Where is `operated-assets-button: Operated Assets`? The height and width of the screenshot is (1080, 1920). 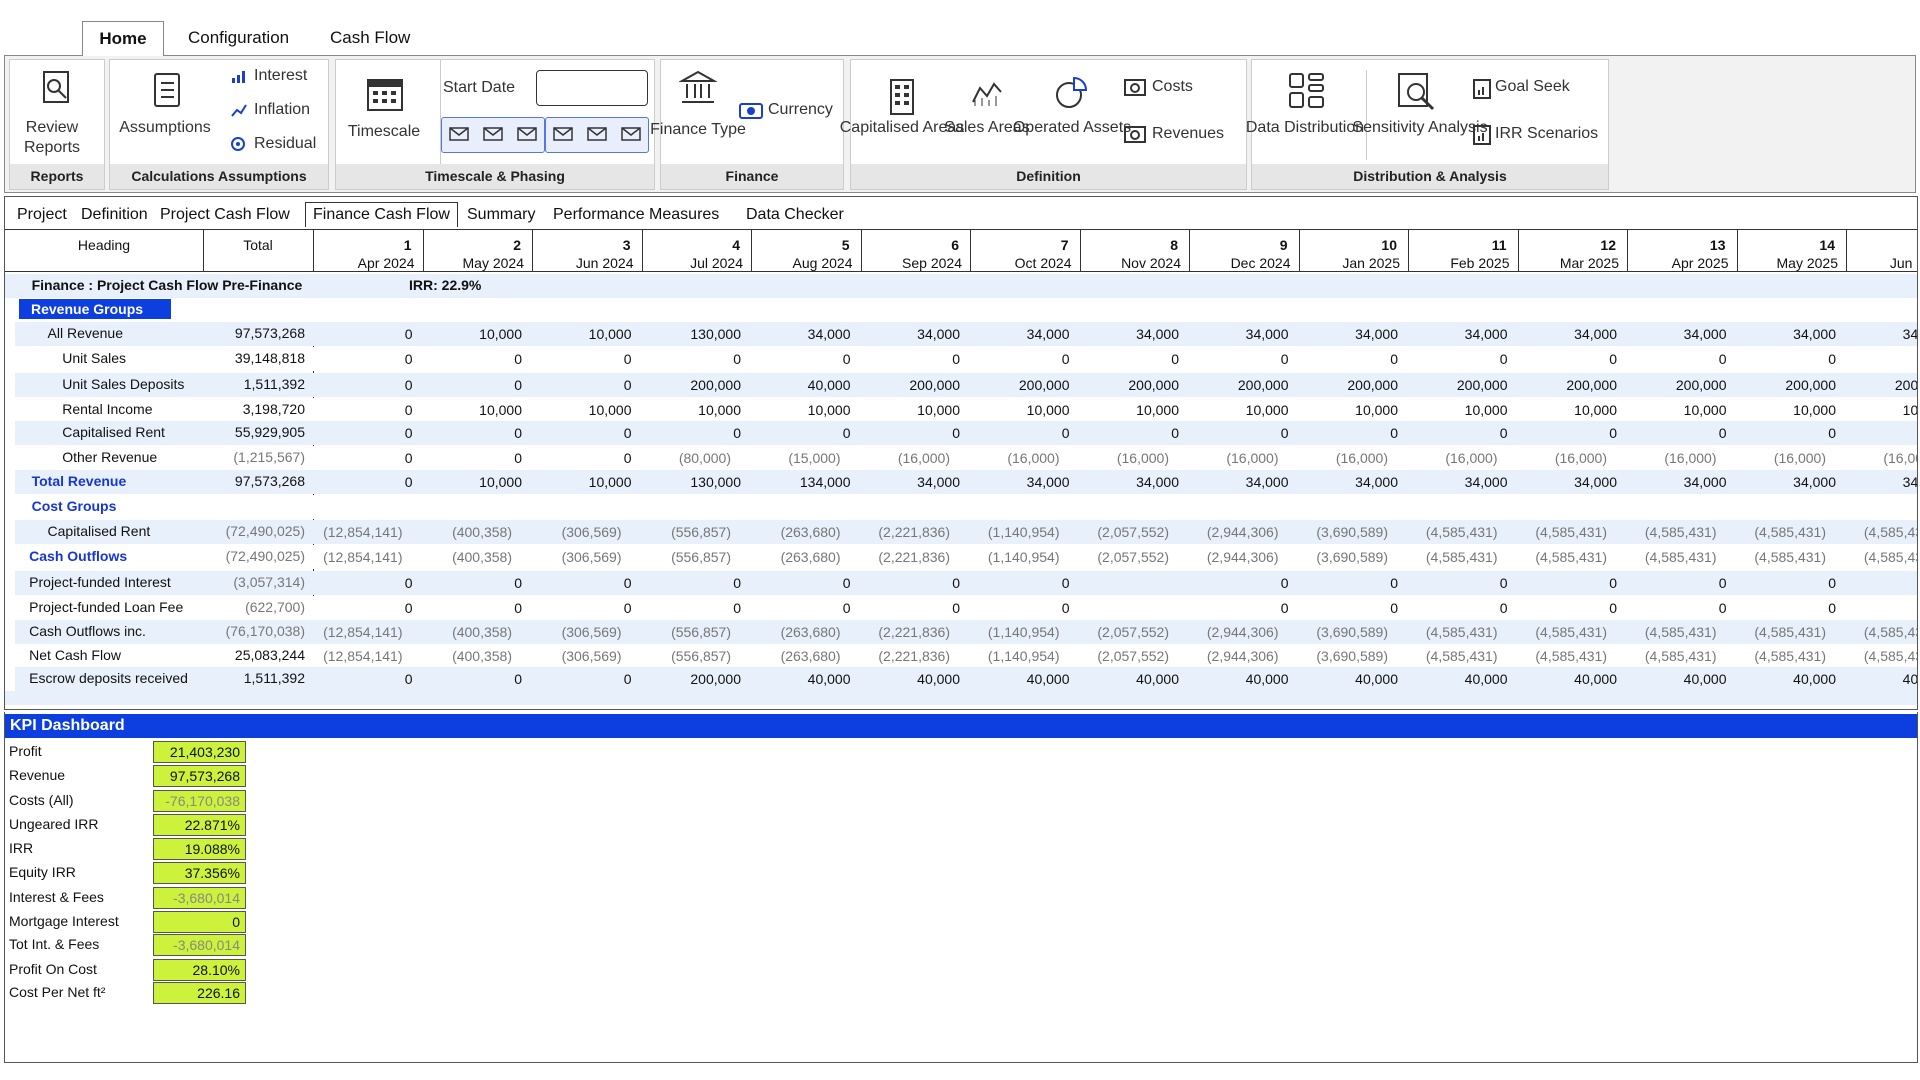 operated-assets-button: Operated Assets is located at coordinates (1072, 127).